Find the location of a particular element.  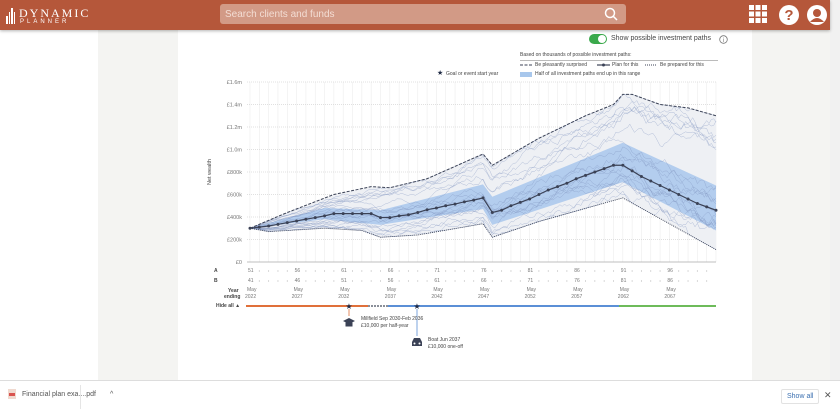

close-icon: ✕ is located at coordinates (828, 395).